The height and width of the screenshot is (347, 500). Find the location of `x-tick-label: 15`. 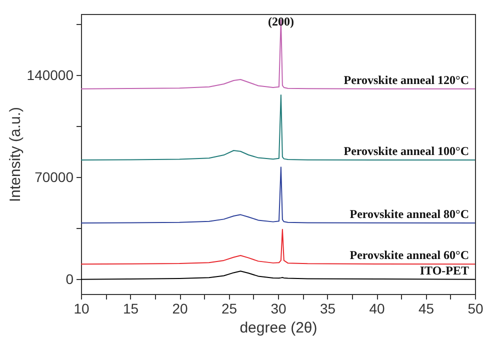

x-tick-label: 15 is located at coordinates (130, 308).